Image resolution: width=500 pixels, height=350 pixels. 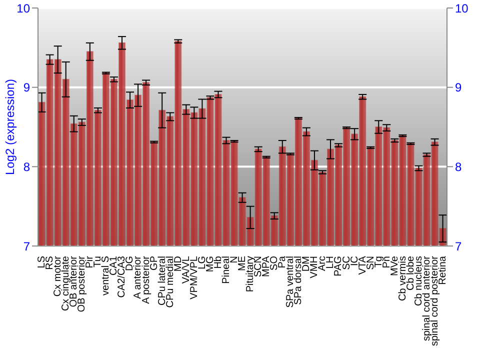 What do you see at coordinates (458, 167) in the screenshot?
I see `y2-tick-label: 8` at bounding box center [458, 167].